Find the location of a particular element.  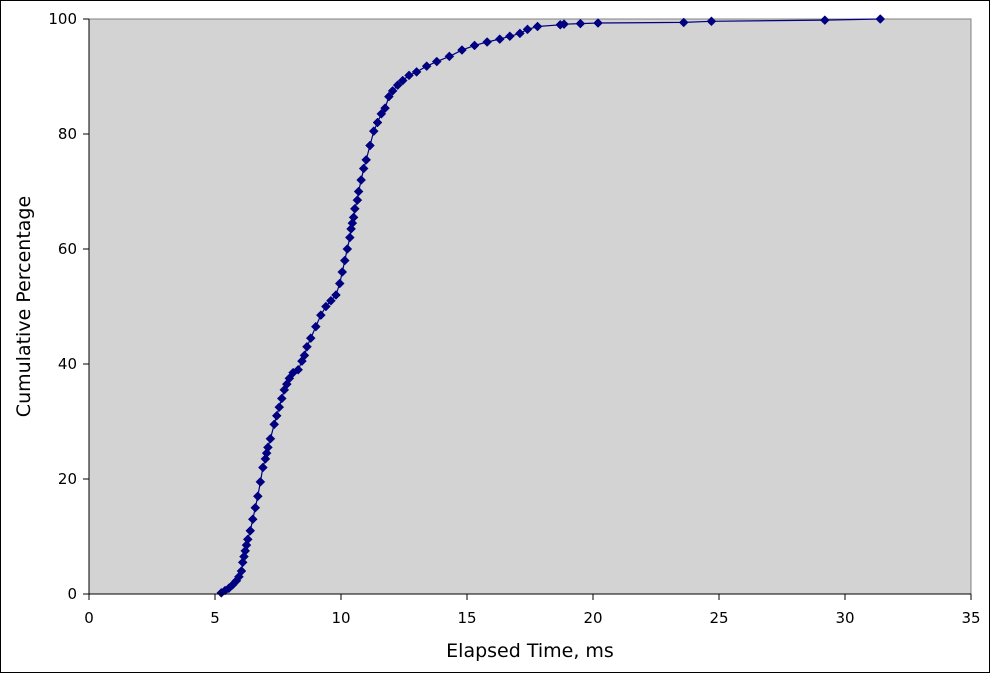

x-axis-title: Elapsed Time, ms is located at coordinates (530, 651).